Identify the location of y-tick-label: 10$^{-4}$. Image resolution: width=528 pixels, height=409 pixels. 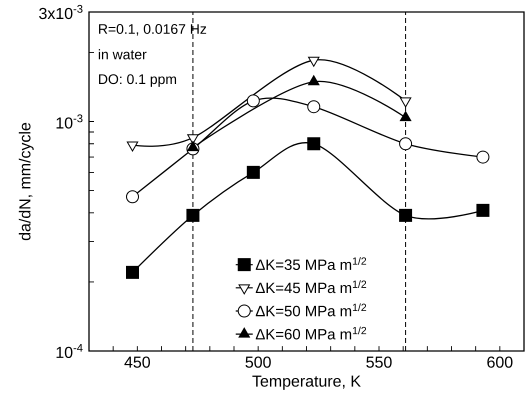
(69, 351).